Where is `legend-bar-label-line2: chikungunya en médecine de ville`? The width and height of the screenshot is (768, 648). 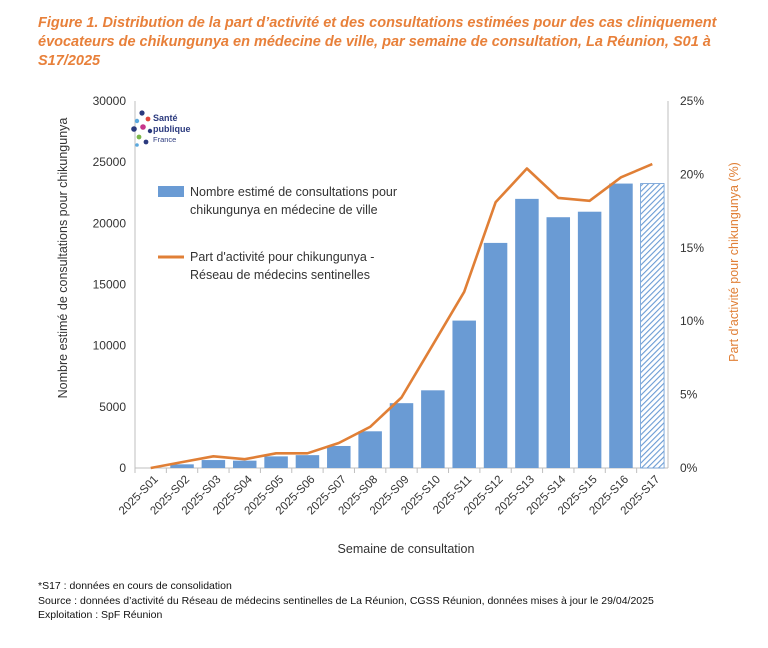 legend-bar-label-line2: chikungunya en médecine de ville is located at coordinates (284, 210).